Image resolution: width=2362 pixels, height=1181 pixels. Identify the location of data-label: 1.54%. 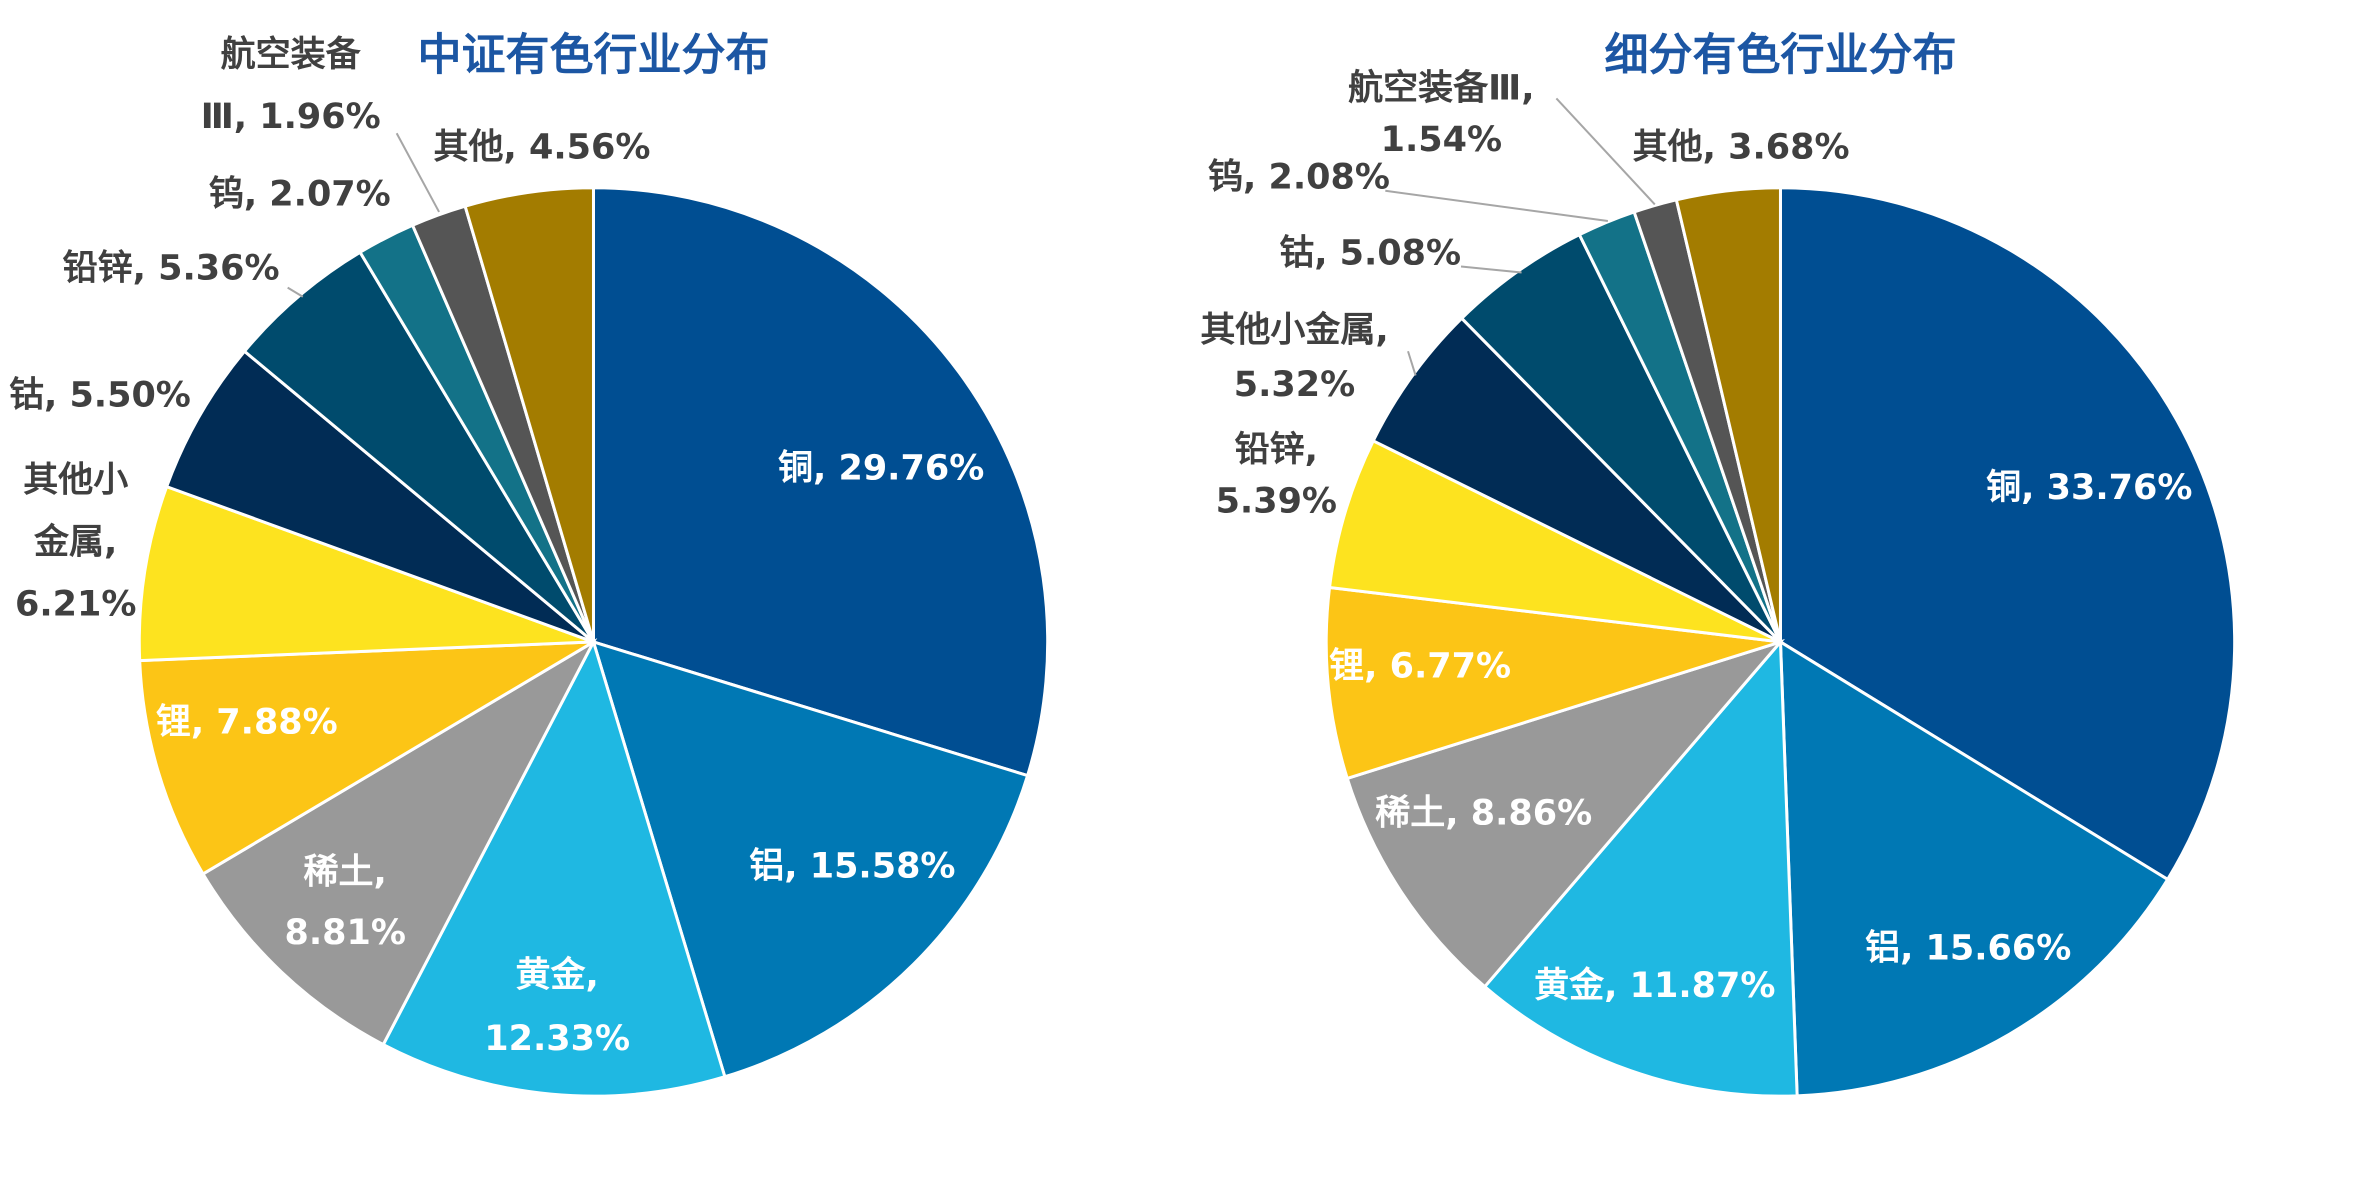
(1441, 140).